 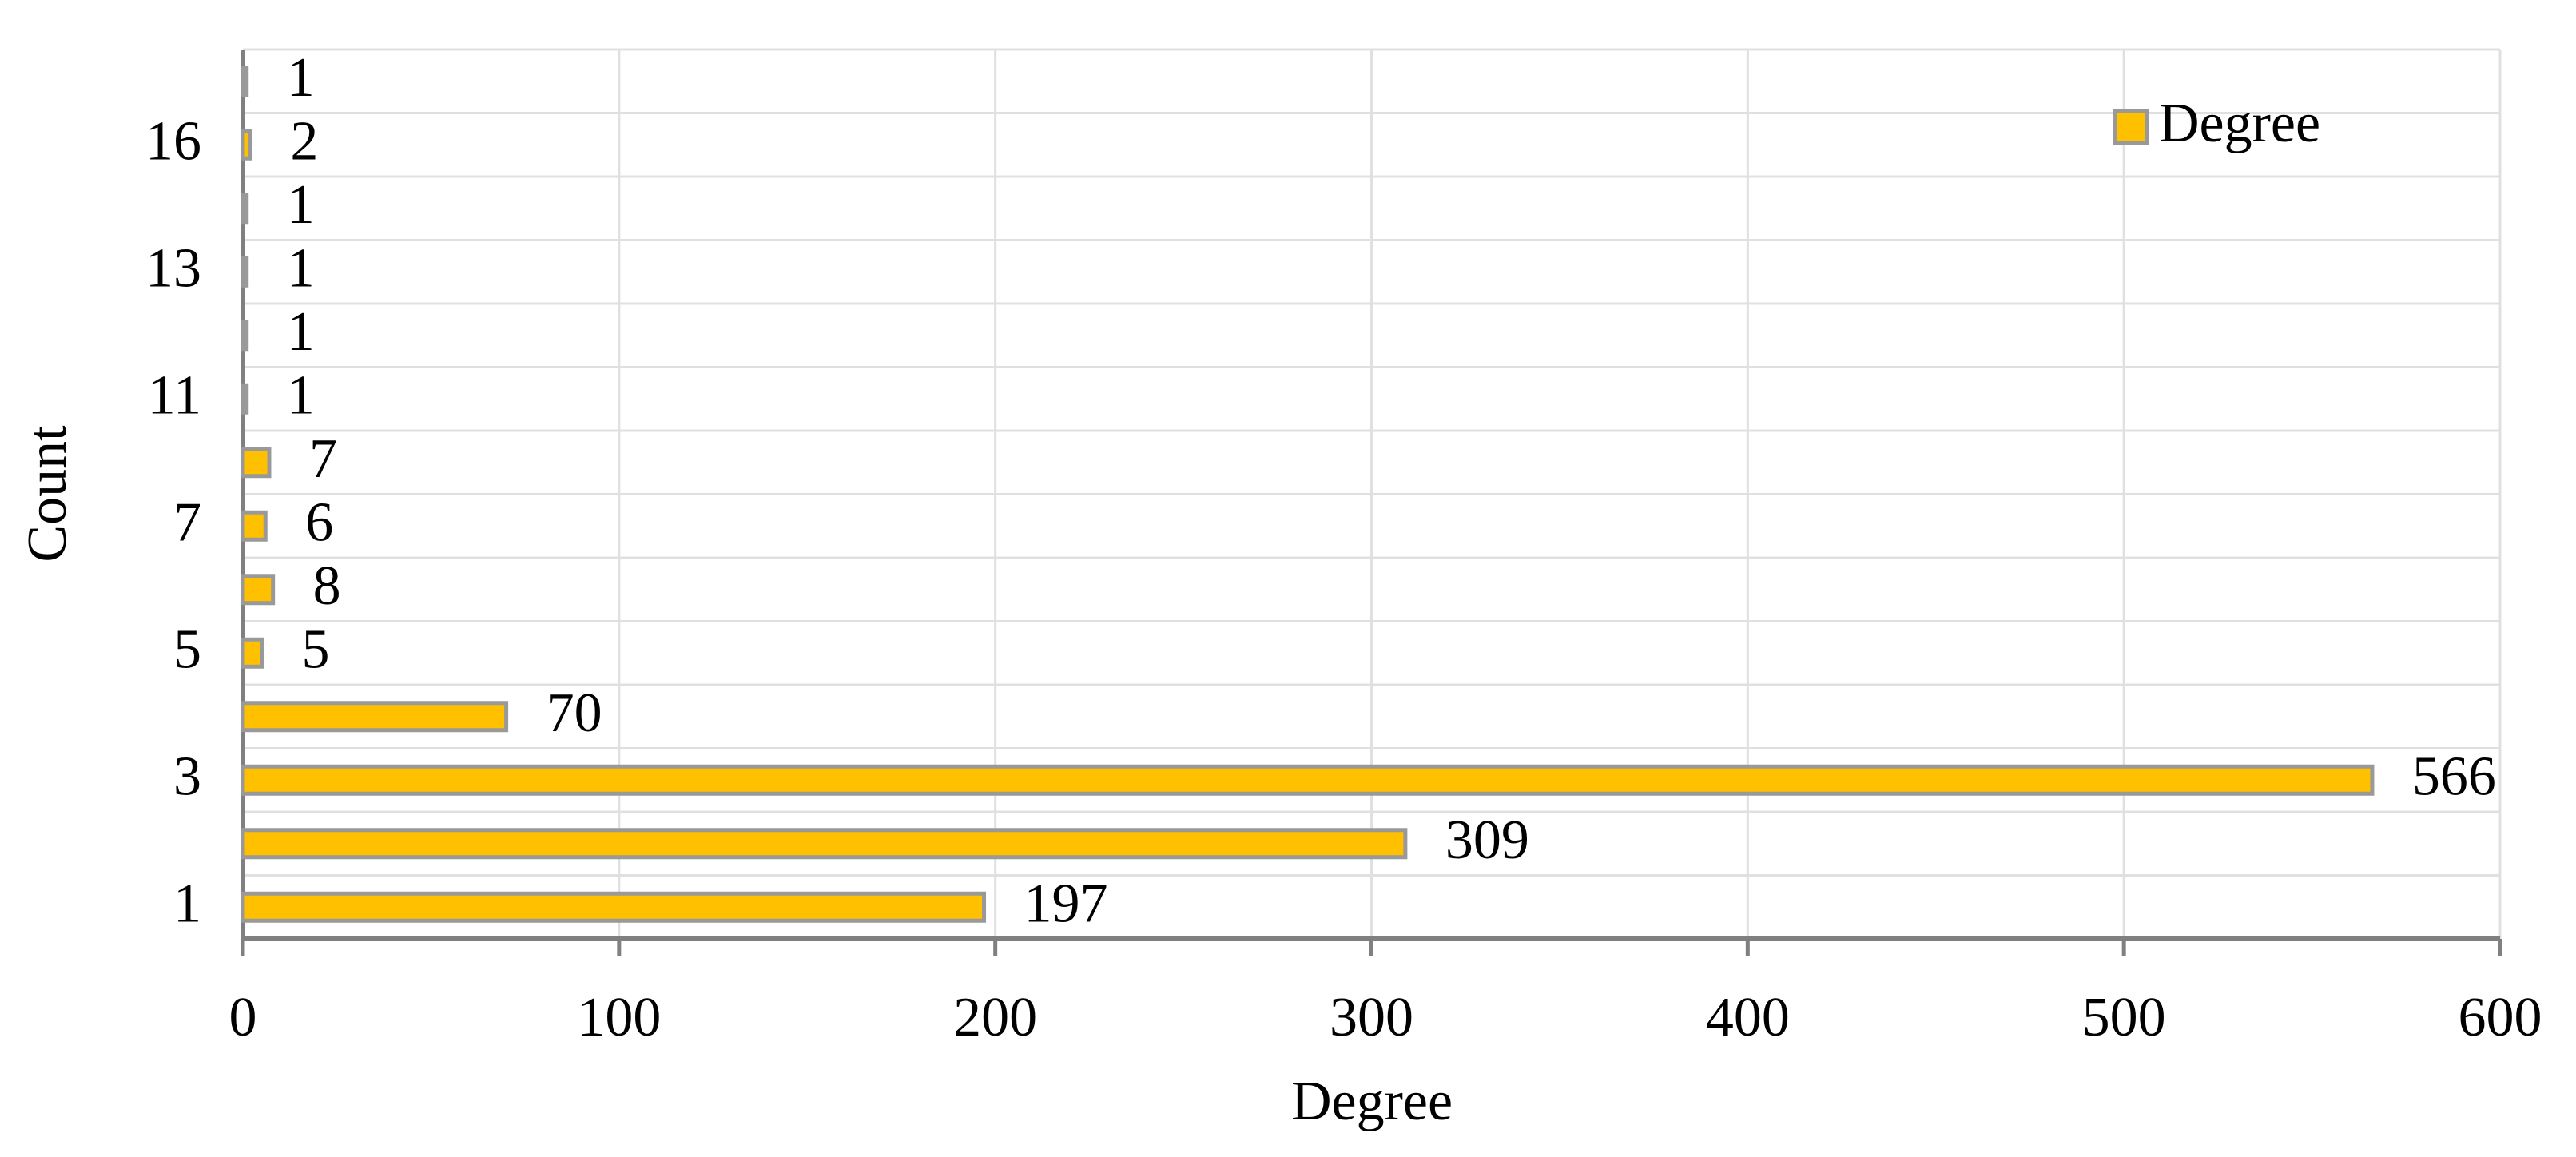 I want to click on x-tick-label: 400, so click(x=1748, y=1018).